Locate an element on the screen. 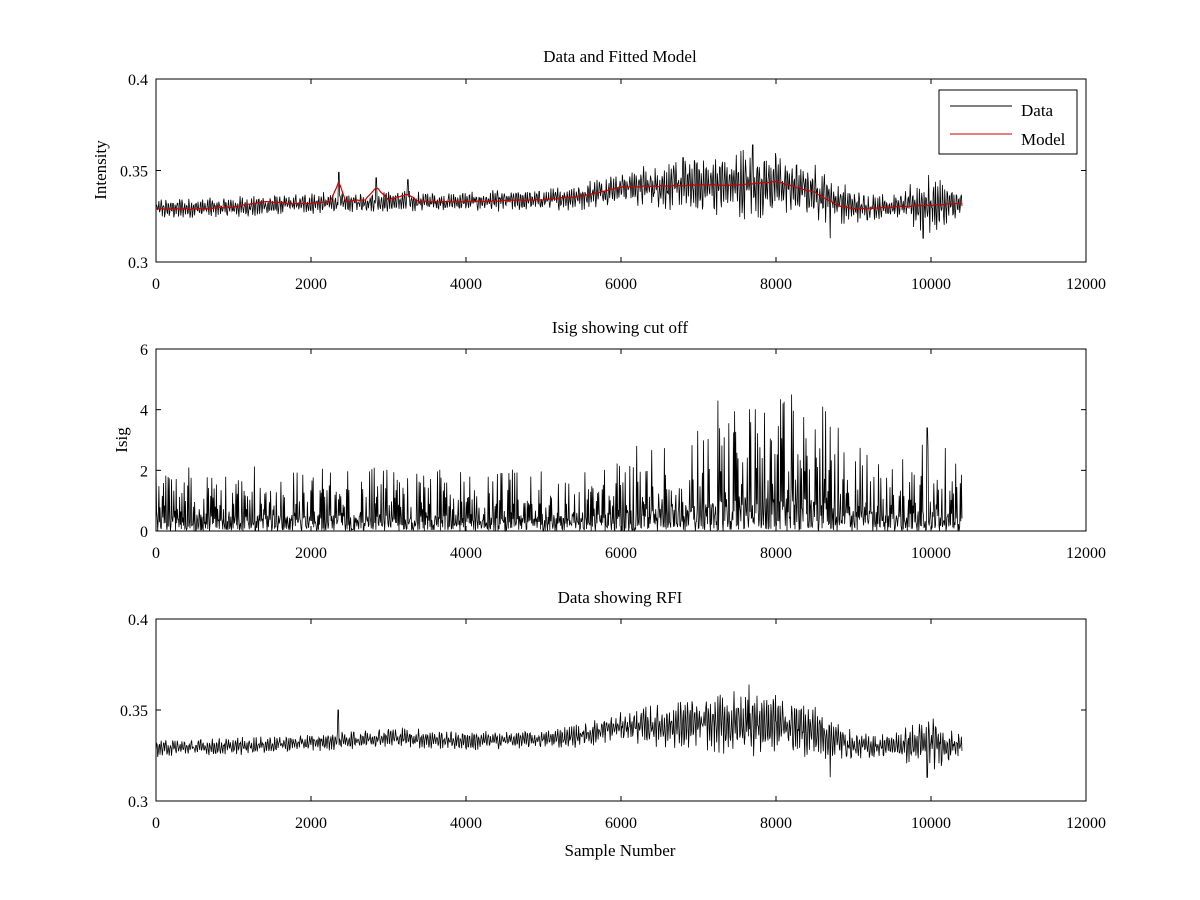 The image size is (1200, 900). legend-label-model: Model is located at coordinates (1043, 139).